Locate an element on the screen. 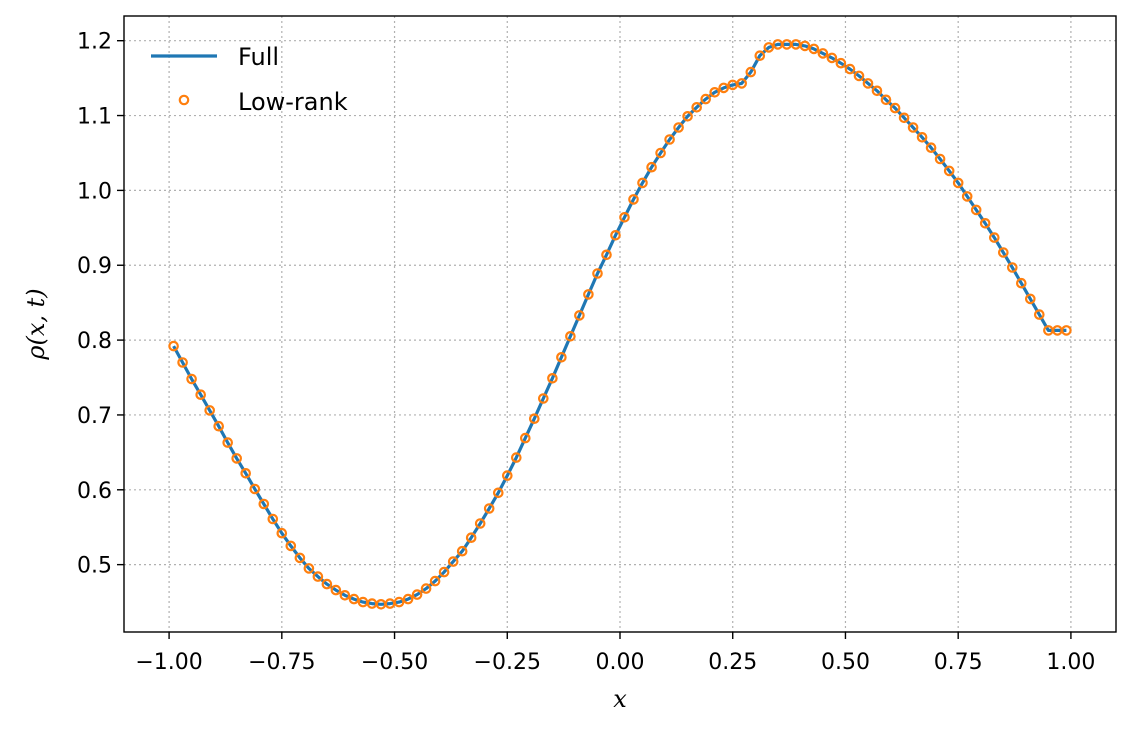 This screenshot has height=730, width=1132. y-axis-label: ρ(x, t) is located at coordinates (36, 324).